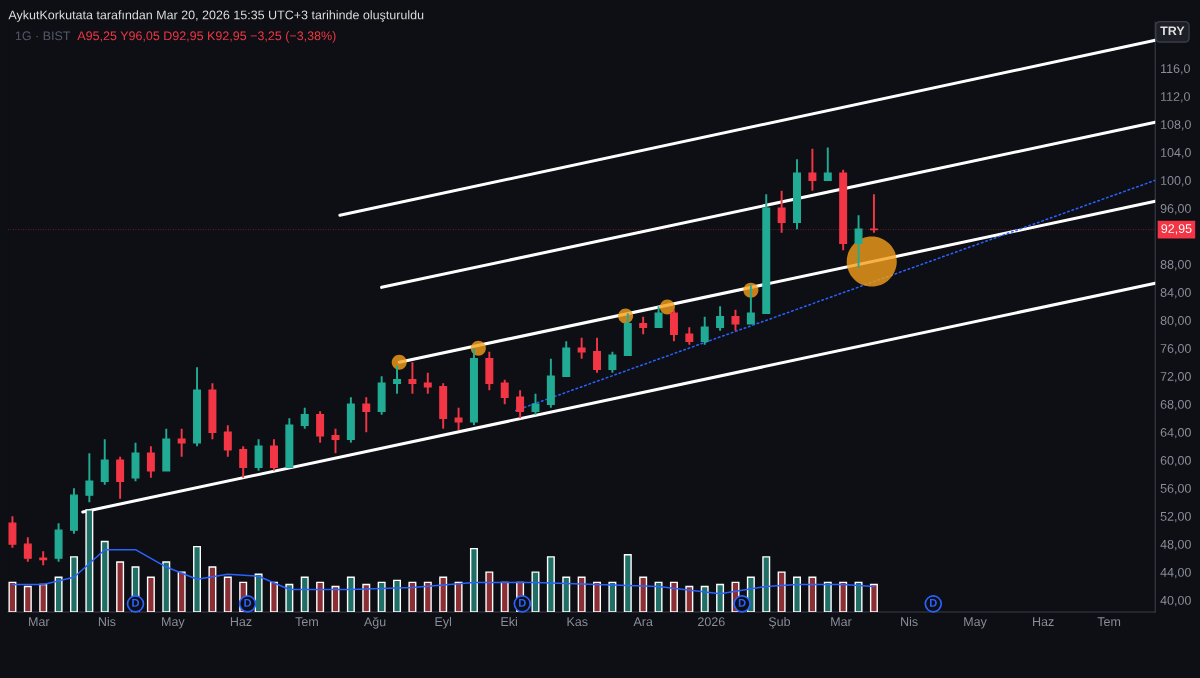 This screenshot has height=678, width=1200. What do you see at coordinates (1175, 461) in the screenshot?
I see `y-tick-label: 60,00` at bounding box center [1175, 461].